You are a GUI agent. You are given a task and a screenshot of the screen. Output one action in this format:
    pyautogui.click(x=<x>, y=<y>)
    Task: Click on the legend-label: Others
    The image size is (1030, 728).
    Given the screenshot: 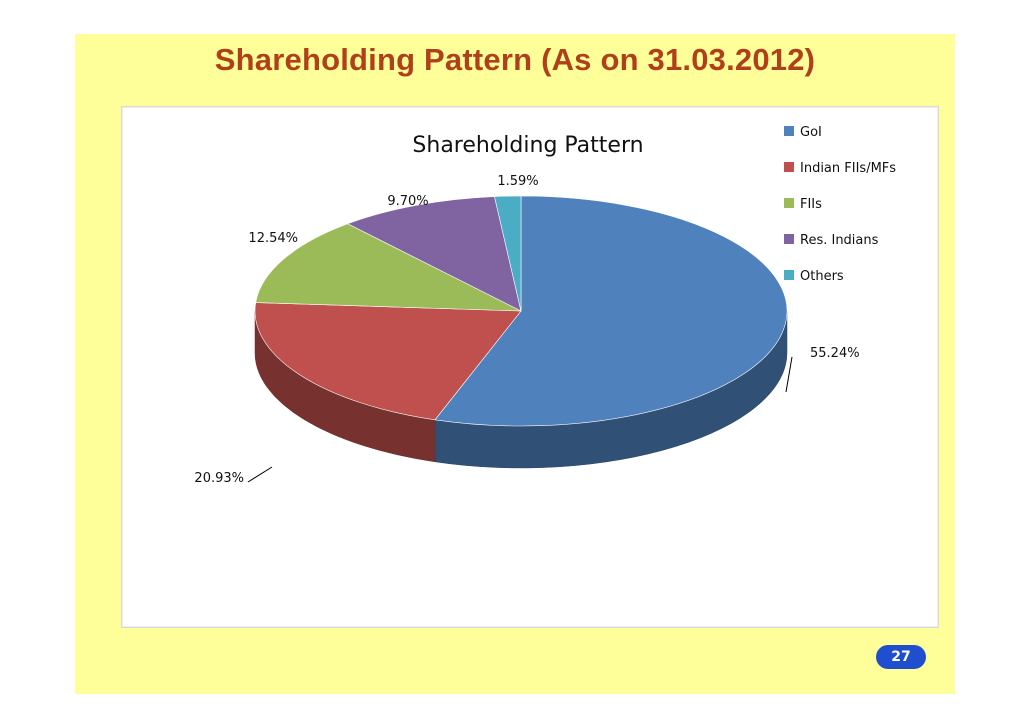 What is the action you would take?
    pyautogui.click(x=822, y=276)
    